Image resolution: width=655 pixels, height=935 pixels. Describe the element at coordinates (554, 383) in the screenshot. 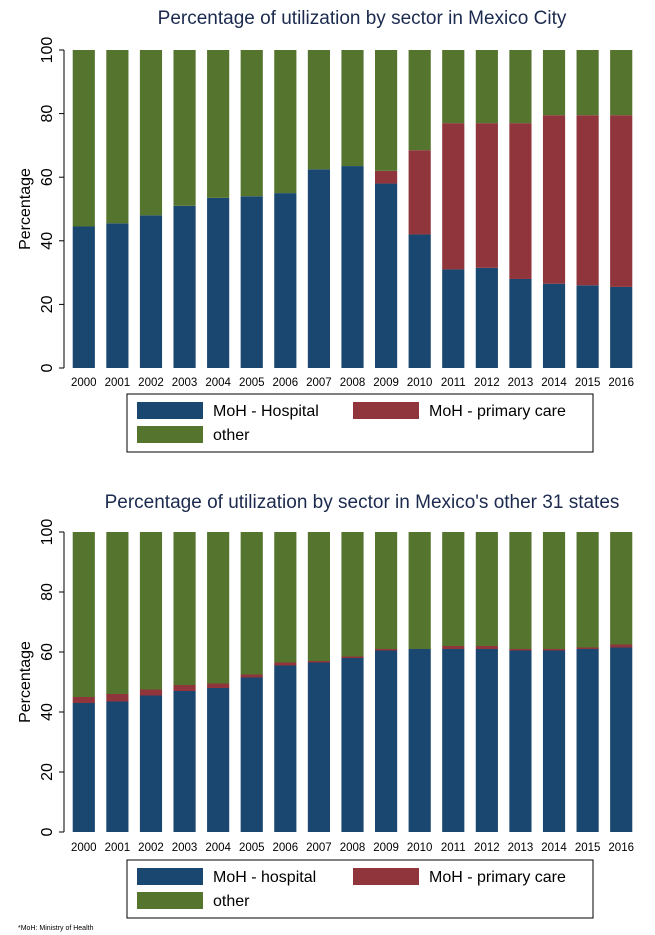

I see `x-tick-label: 2014` at that location.